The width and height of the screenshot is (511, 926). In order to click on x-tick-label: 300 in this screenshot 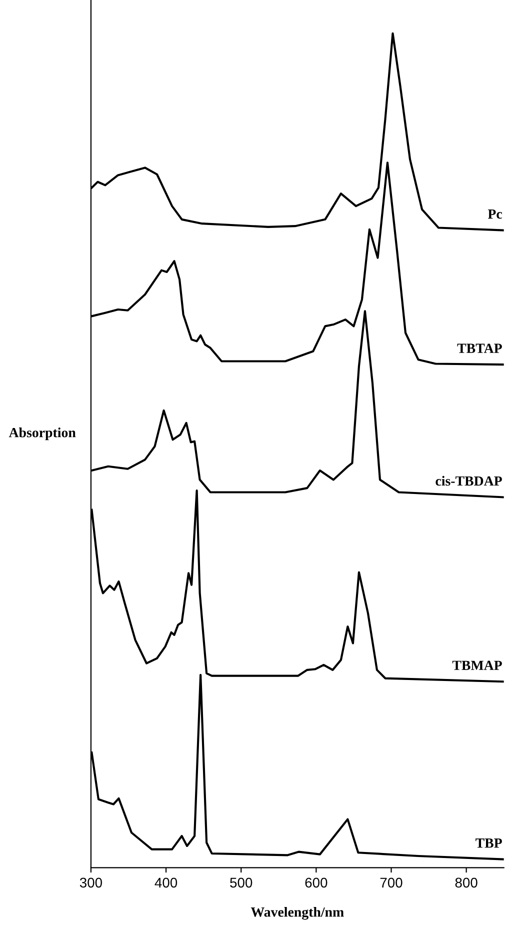, I will do `click(91, 883)`.